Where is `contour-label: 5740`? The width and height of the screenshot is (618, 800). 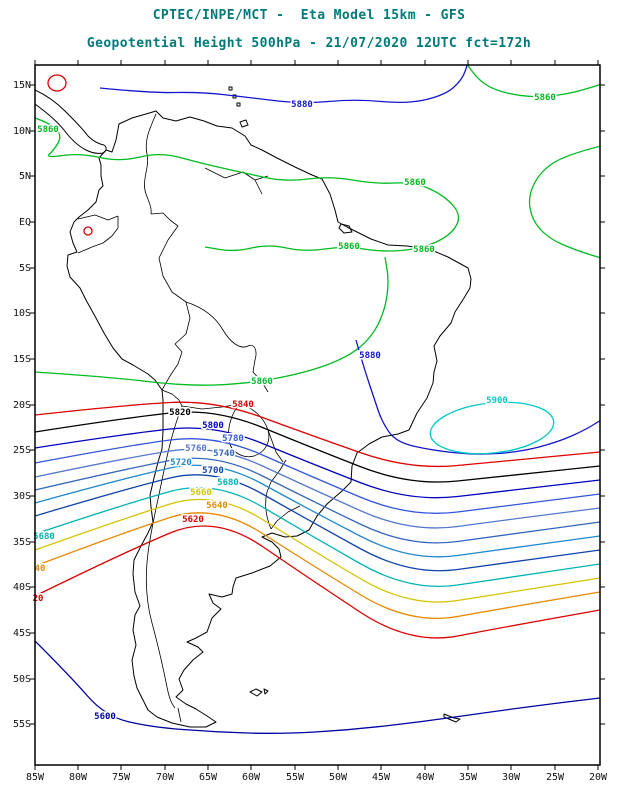 contour-label: 5740 is located at coordinates (224, 454).